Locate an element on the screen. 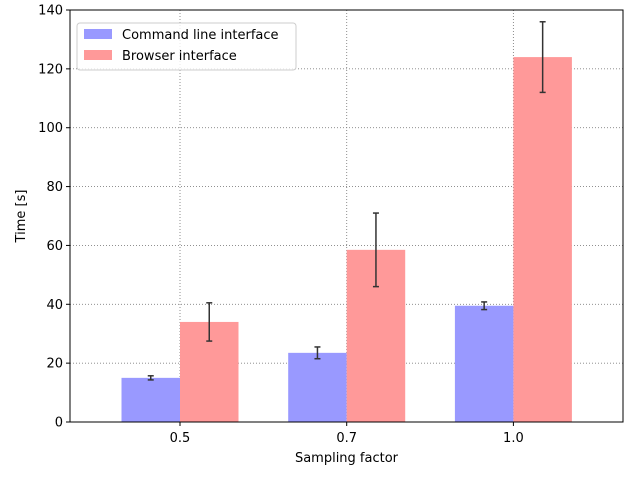  y-tick-label: 20 is located at coordinates (54, 364).